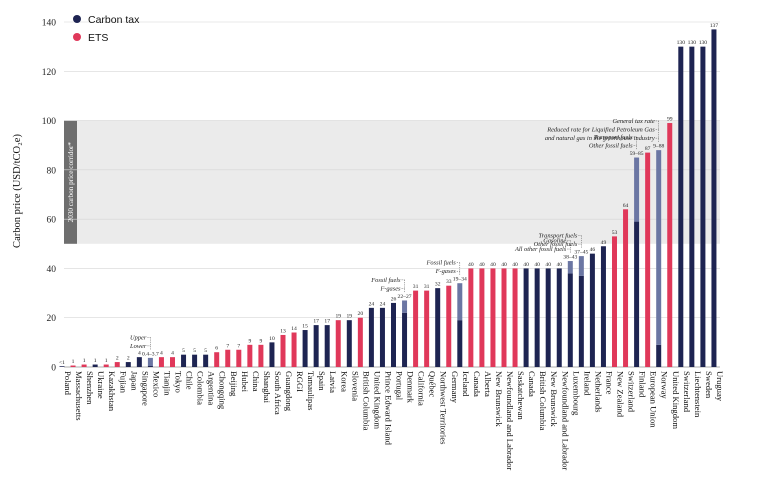 The image size is (768, 503). Describe the element at coordinates (592, 310) in the screenshot. I see `bar-netherlands-tax` at that location.